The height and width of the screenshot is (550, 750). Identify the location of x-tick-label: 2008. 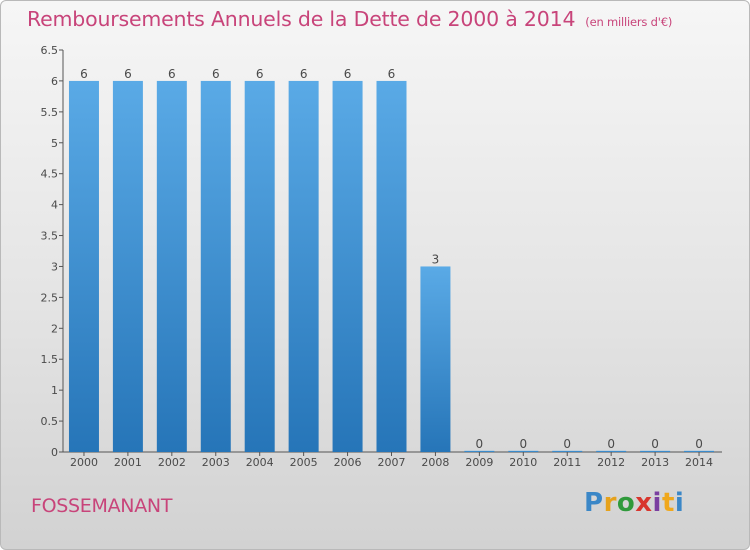
(435, 462).